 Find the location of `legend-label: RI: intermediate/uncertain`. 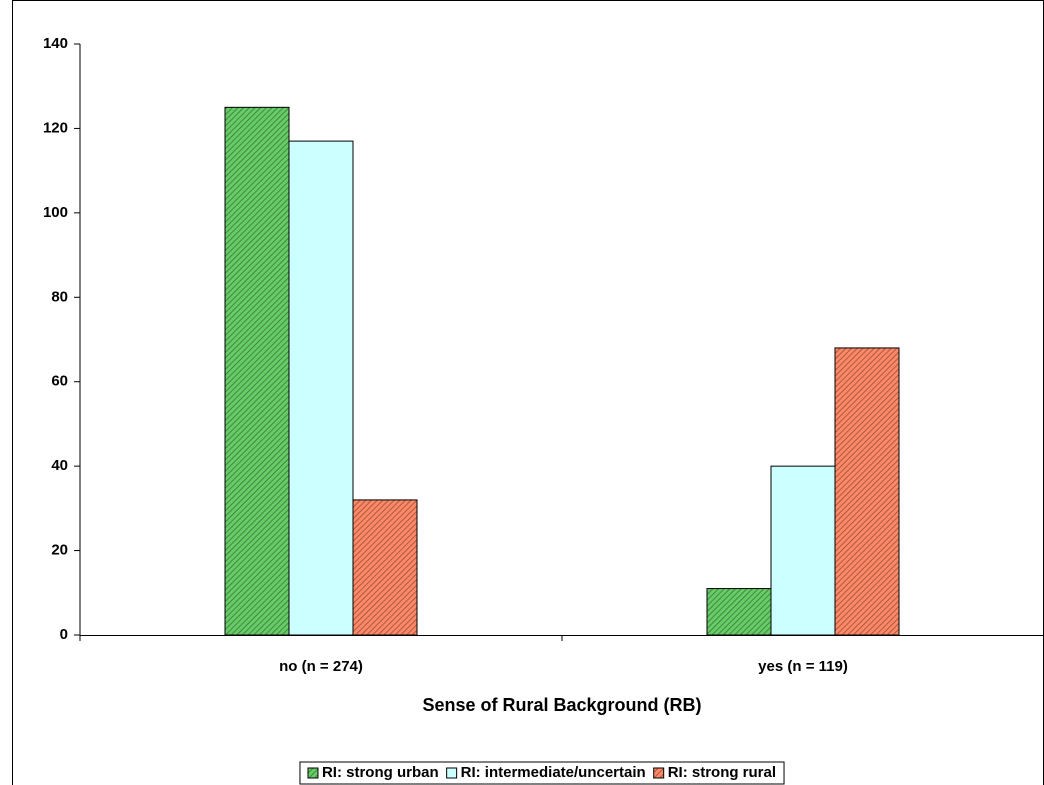

legend-label: RI: intermediate/uncertain is located at coordinates (553, 772).